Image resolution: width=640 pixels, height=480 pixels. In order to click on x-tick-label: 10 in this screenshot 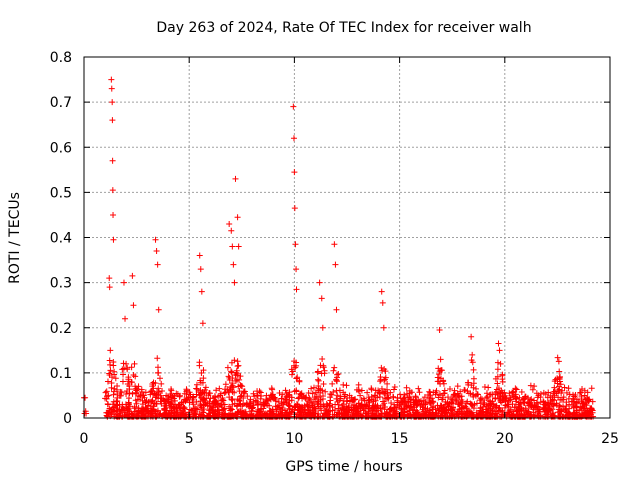, I will do `click(294, 439)`.